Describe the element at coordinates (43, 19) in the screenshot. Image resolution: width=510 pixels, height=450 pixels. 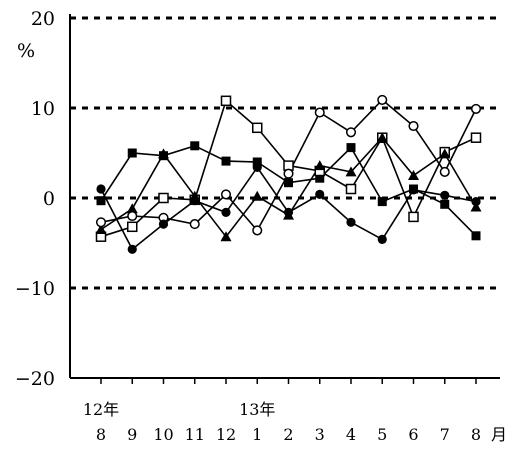
I see `y-tick-label: 20` at that location.